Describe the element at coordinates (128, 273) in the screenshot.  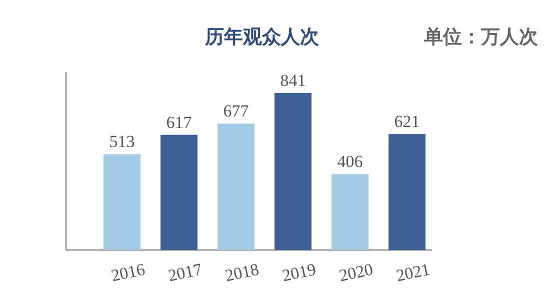
I see `x-tick-label: 2016` at that location.